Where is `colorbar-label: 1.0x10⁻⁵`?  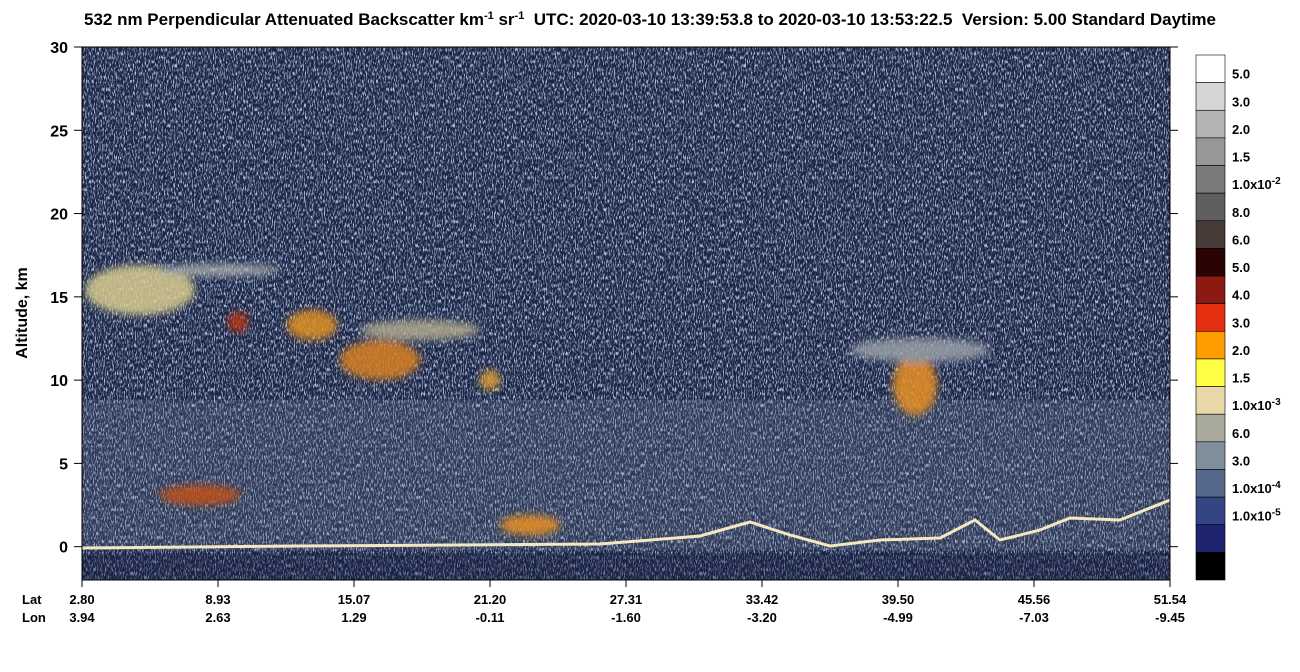
colorbar-label: 1.0x10⁻⁵ is located at coordinates (1256, 515).